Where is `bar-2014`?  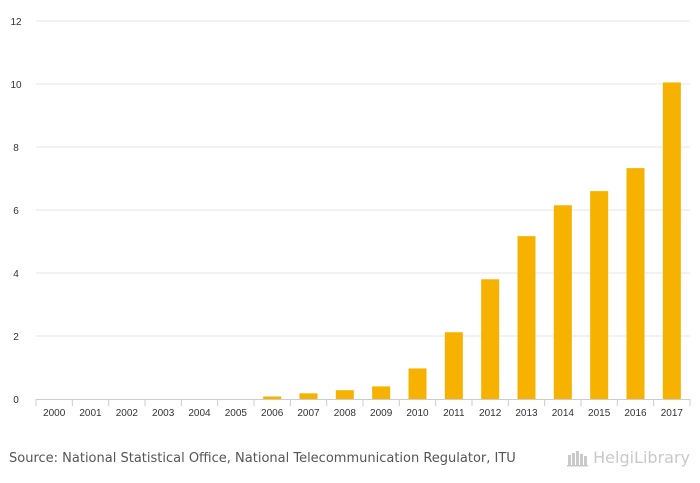 bar-2014 is located at coordinates (562, 302).